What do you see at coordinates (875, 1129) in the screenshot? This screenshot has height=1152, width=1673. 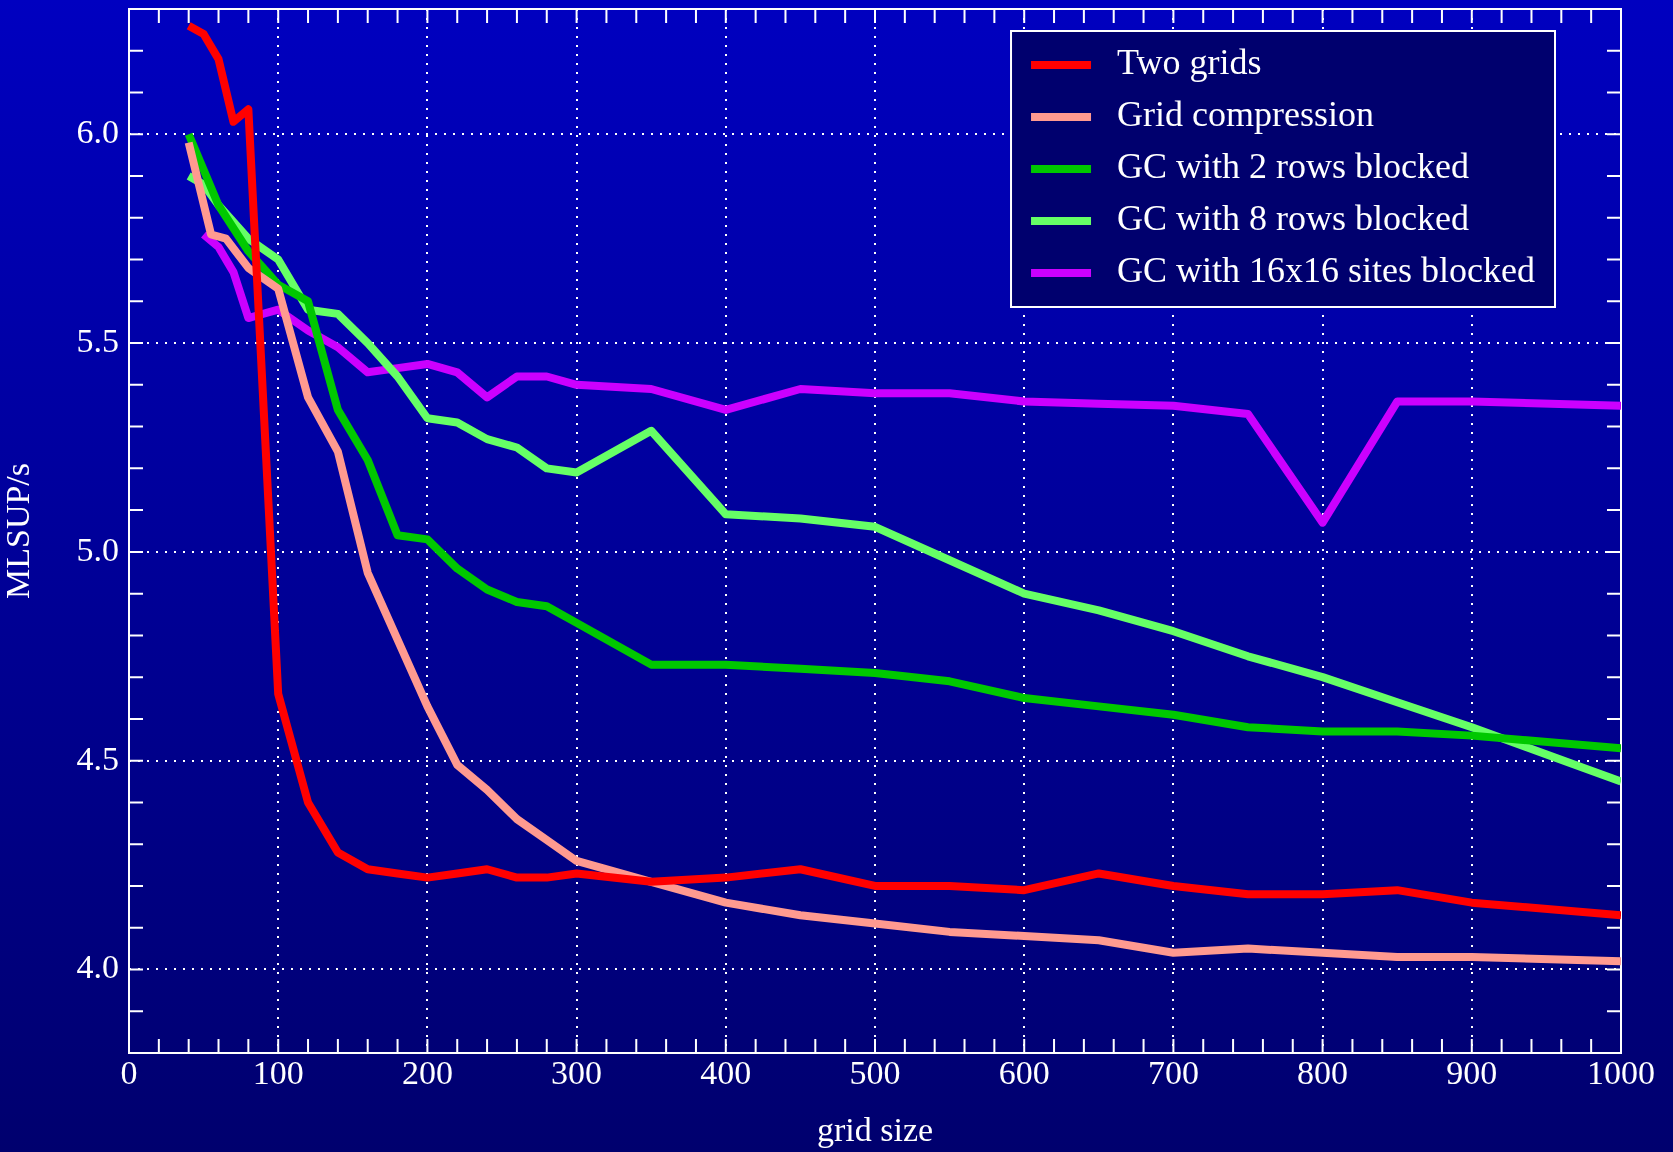 I see `x-axis-title: grid size` at bounding box center [875, 1129].